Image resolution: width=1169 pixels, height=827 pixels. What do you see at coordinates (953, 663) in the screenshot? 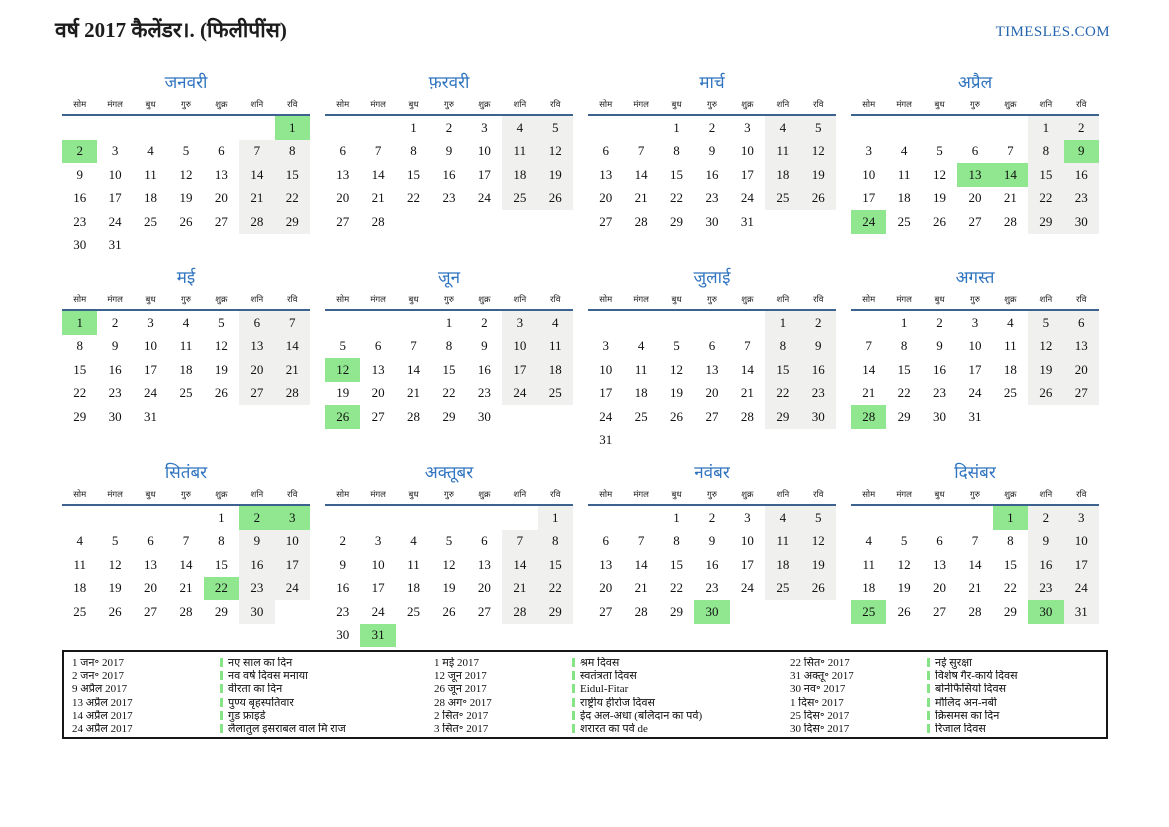
I see `legend-name-text: नई सुरक्षा` at bounding box center [953, 663].